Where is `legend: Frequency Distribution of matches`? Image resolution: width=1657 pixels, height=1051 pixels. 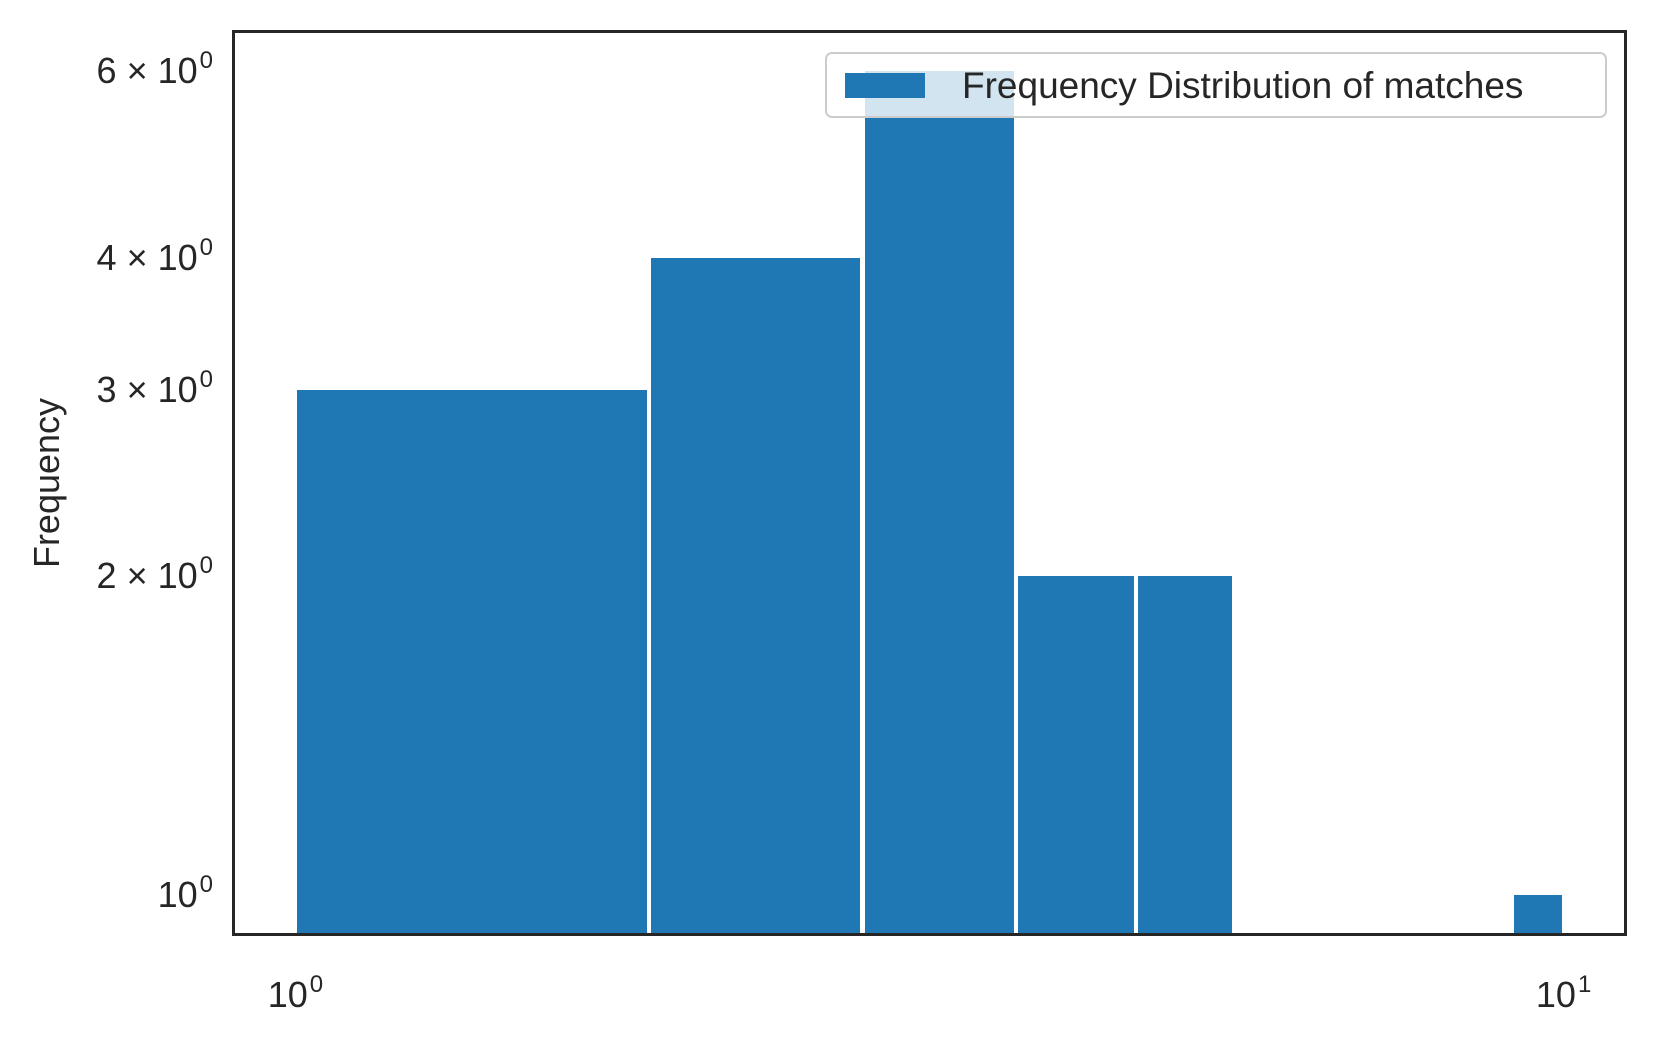
legend: Frequency Distribution of matches is located at coordinates (1216, 85).